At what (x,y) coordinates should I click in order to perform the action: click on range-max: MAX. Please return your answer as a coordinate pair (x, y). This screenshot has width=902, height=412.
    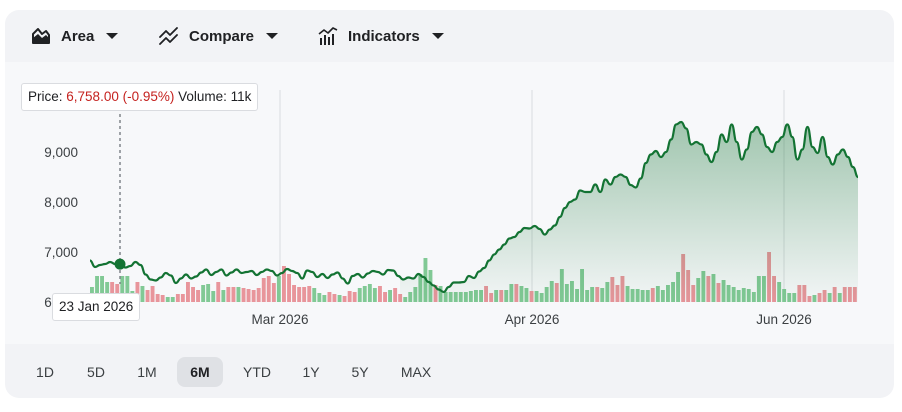
    Looking at the image, I should click on (416, 372).